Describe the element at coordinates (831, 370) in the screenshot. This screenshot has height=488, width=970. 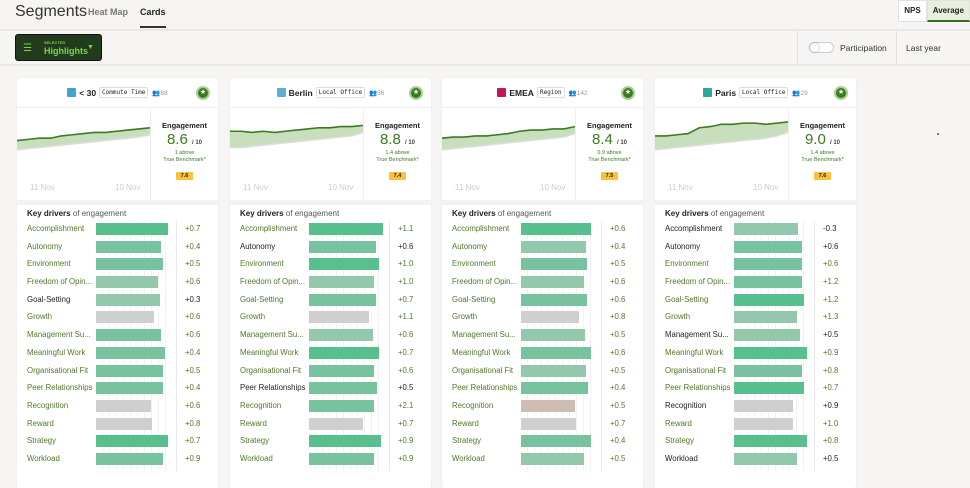
I see `driver-value: +0.8` at that location.